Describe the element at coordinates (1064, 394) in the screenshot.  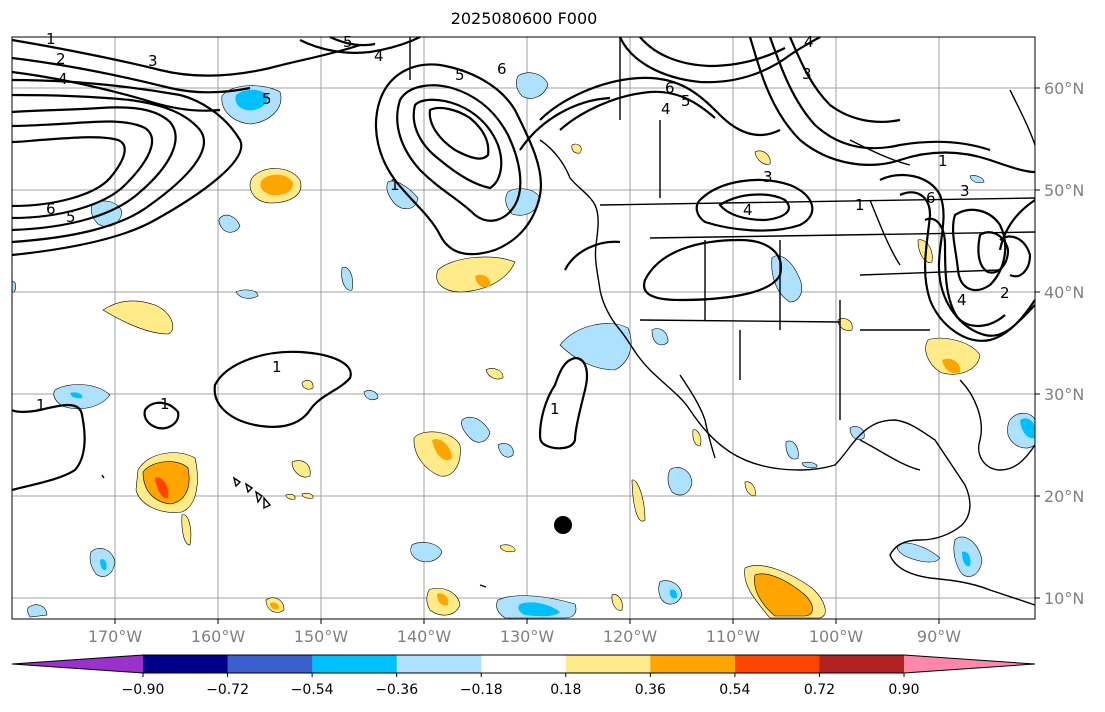
I see `lat-label: 30°N` at that location.